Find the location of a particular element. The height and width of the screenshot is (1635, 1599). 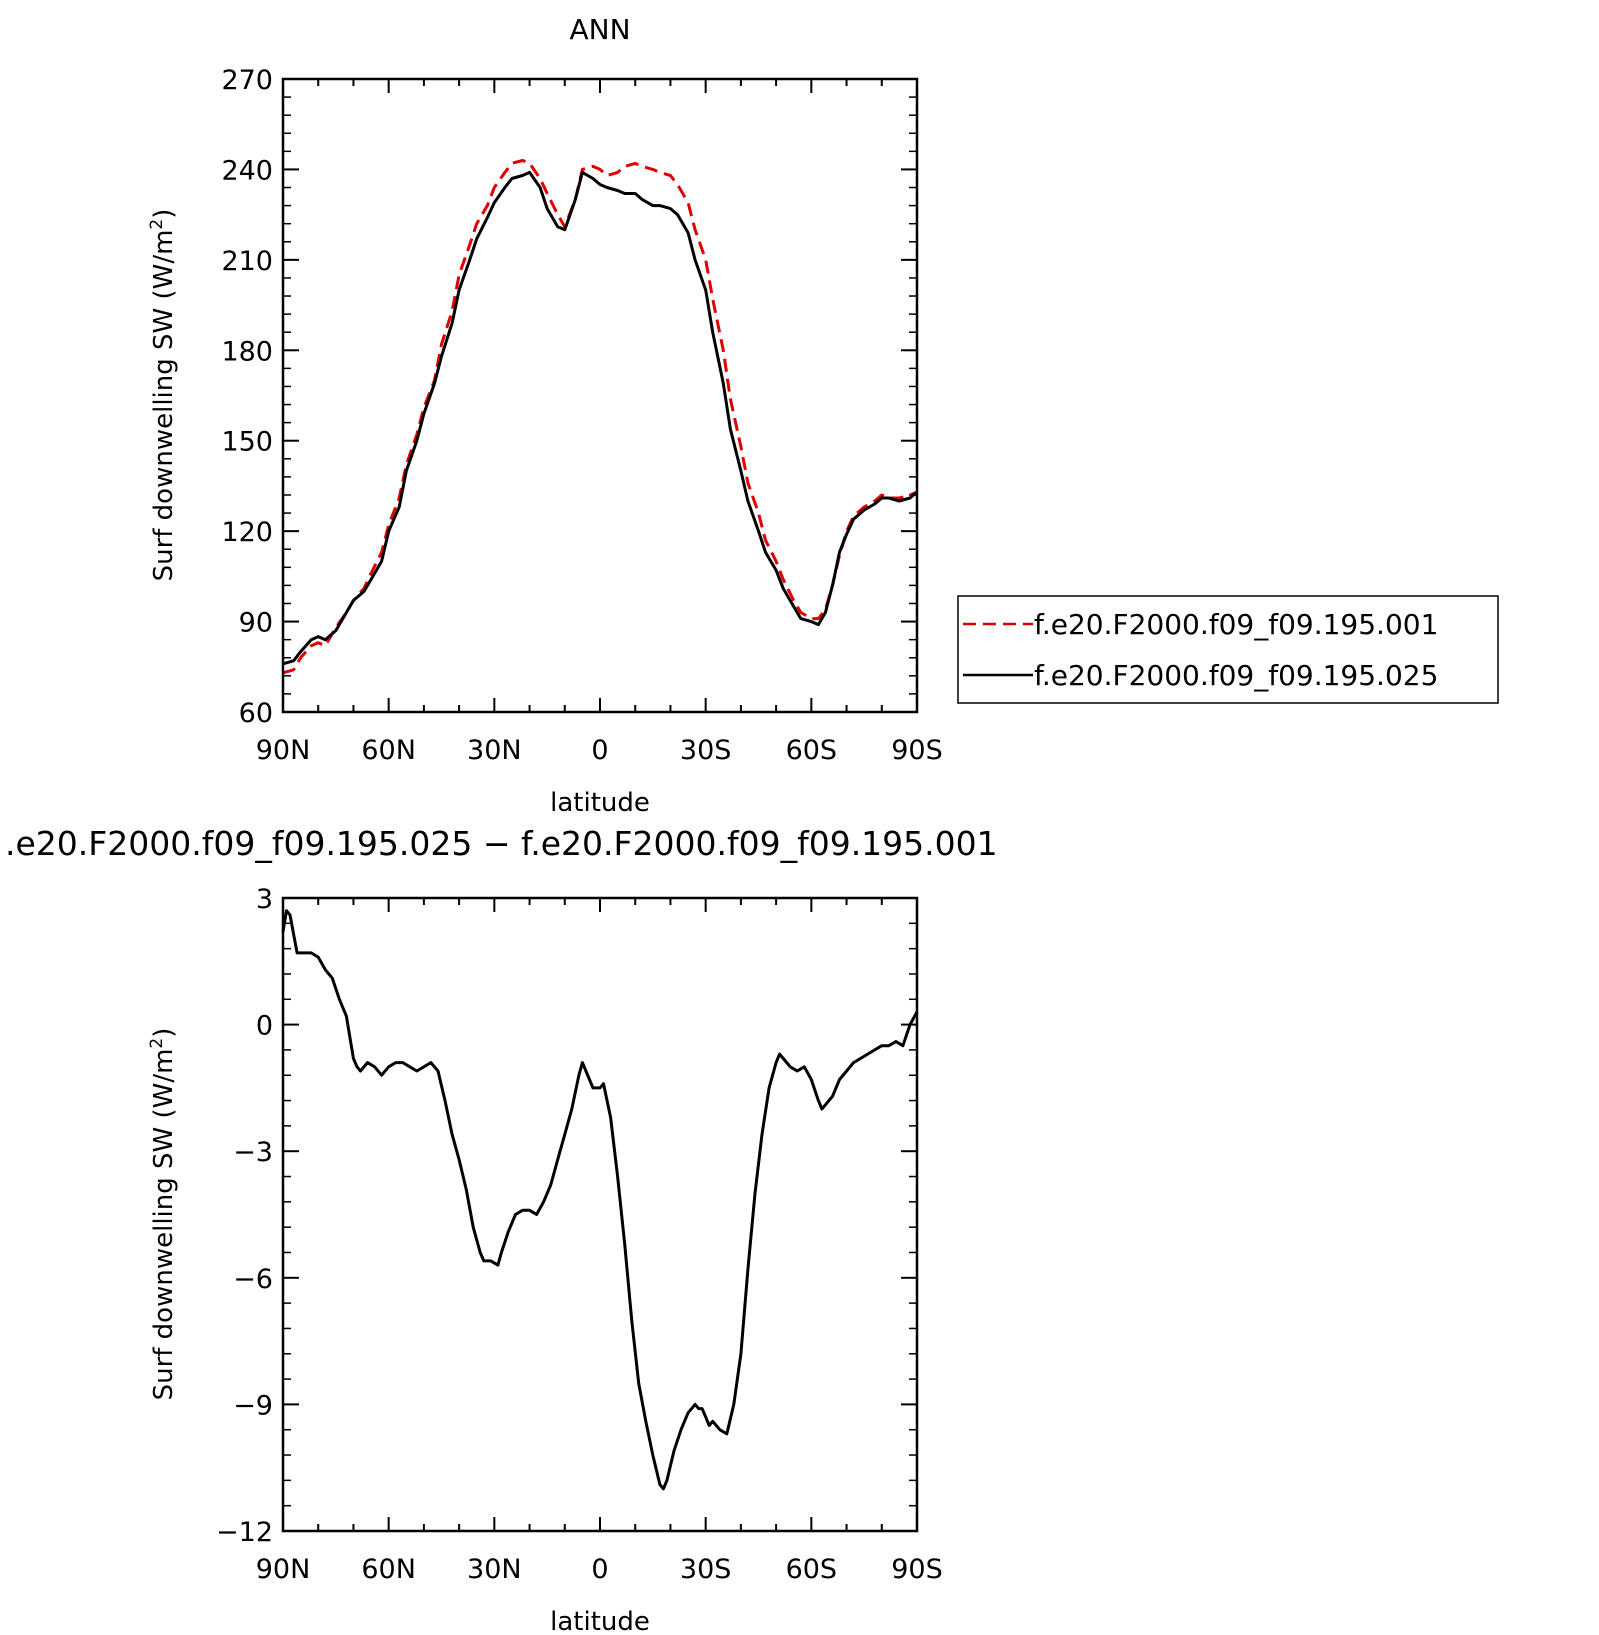

bottom-x-tick-label: 30N is located at coordinates (494, 1569).